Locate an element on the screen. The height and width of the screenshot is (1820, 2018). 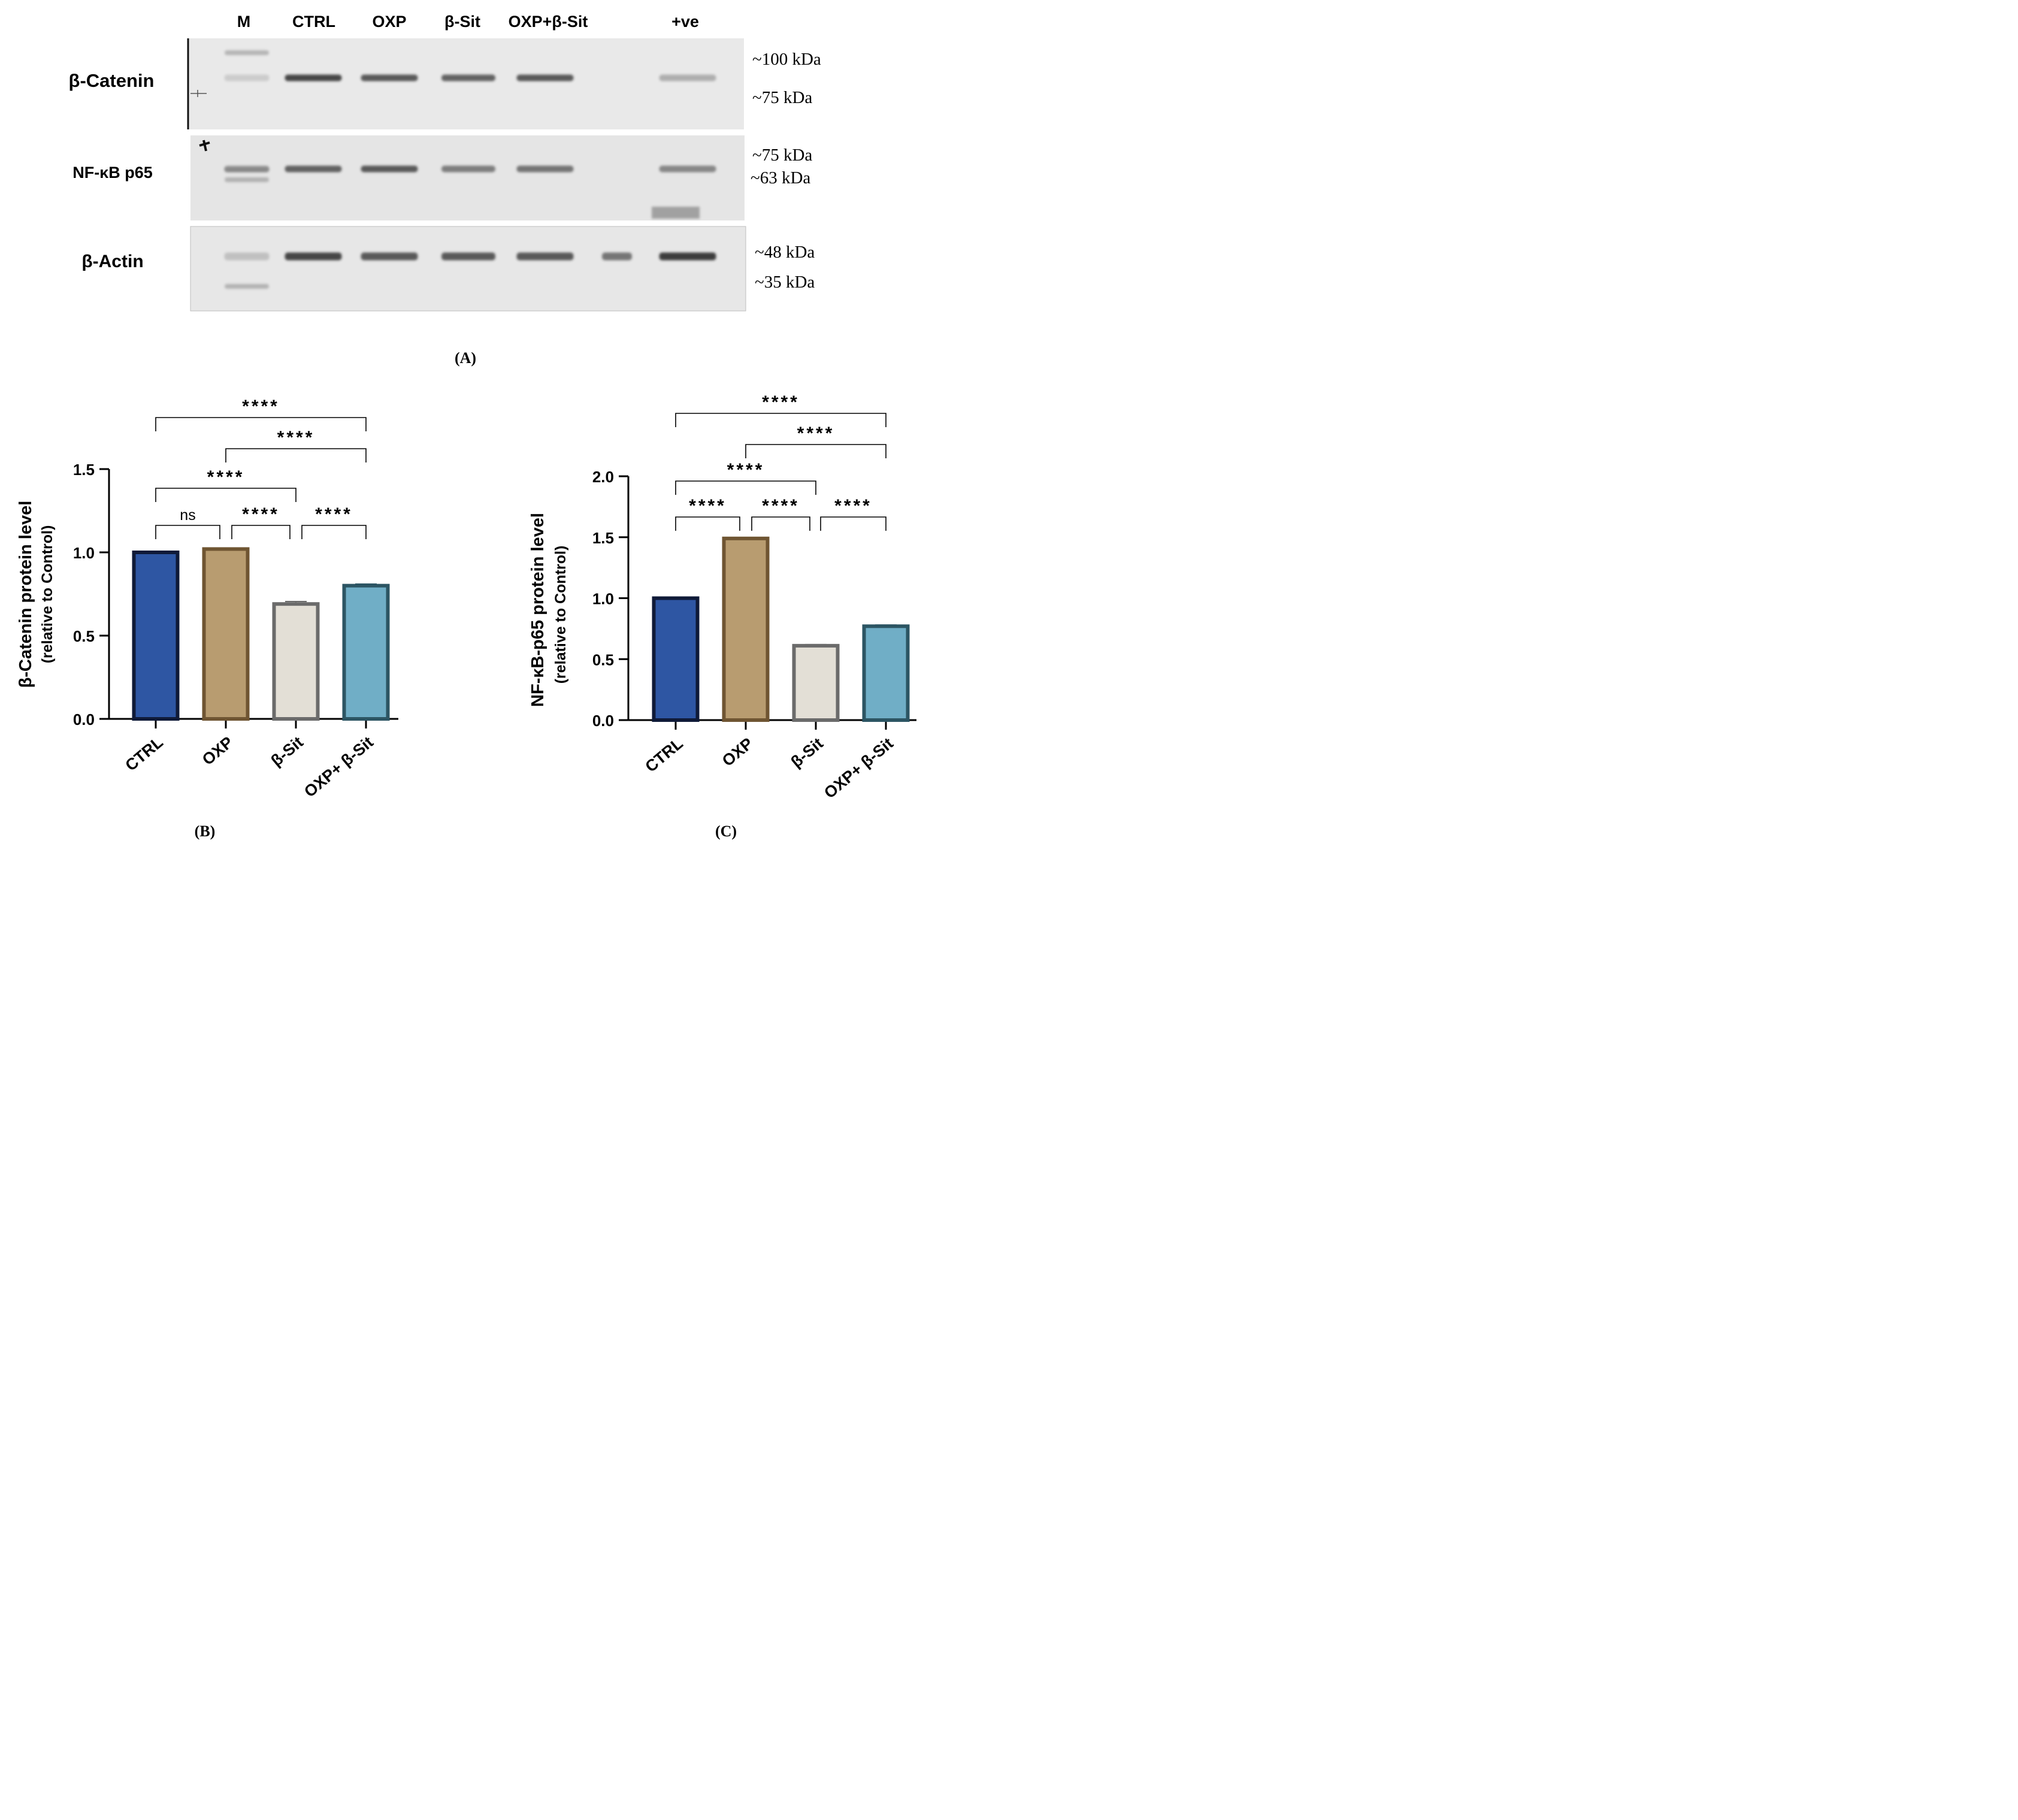
blot-name-beta-catenin: β-Catenin is located at coordinates (112, 80).